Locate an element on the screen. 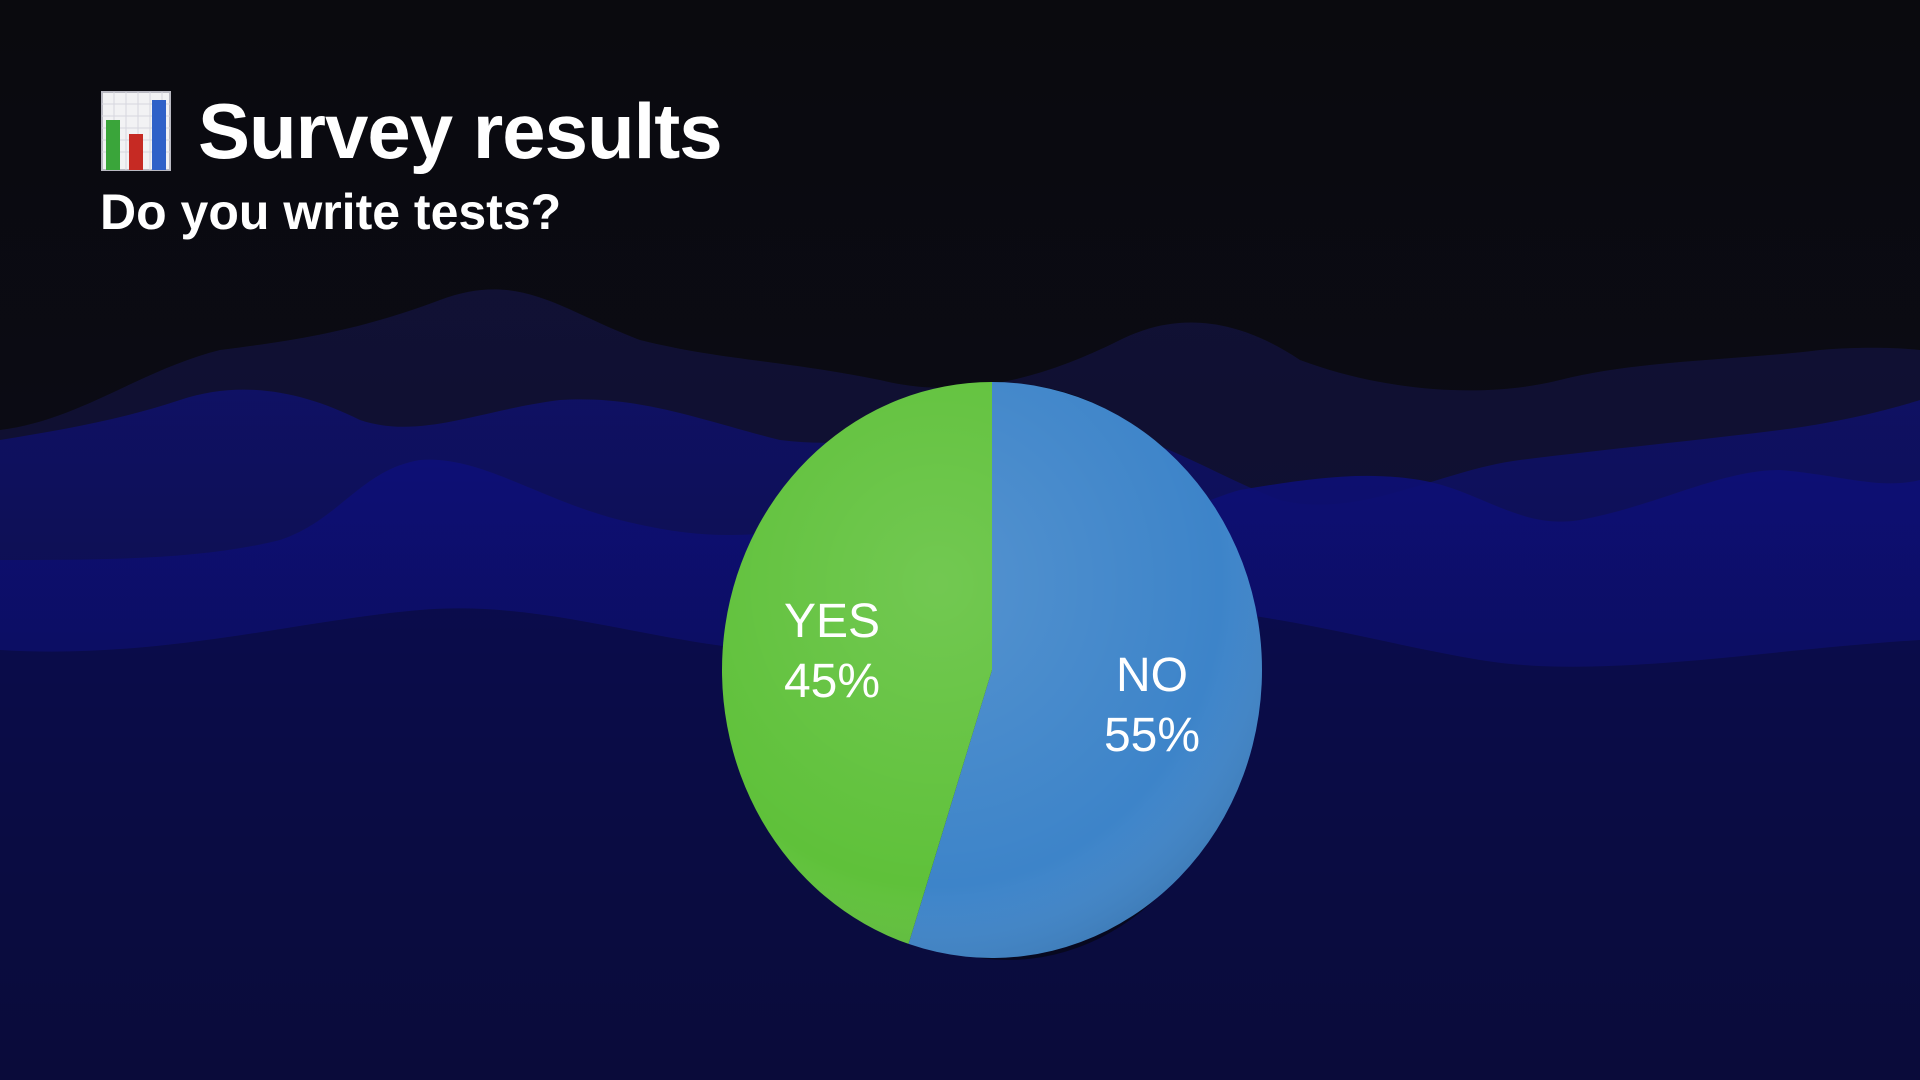 The image size is (1920, 1080). slice-label-yes: YES is located at coordinates (832, 621).